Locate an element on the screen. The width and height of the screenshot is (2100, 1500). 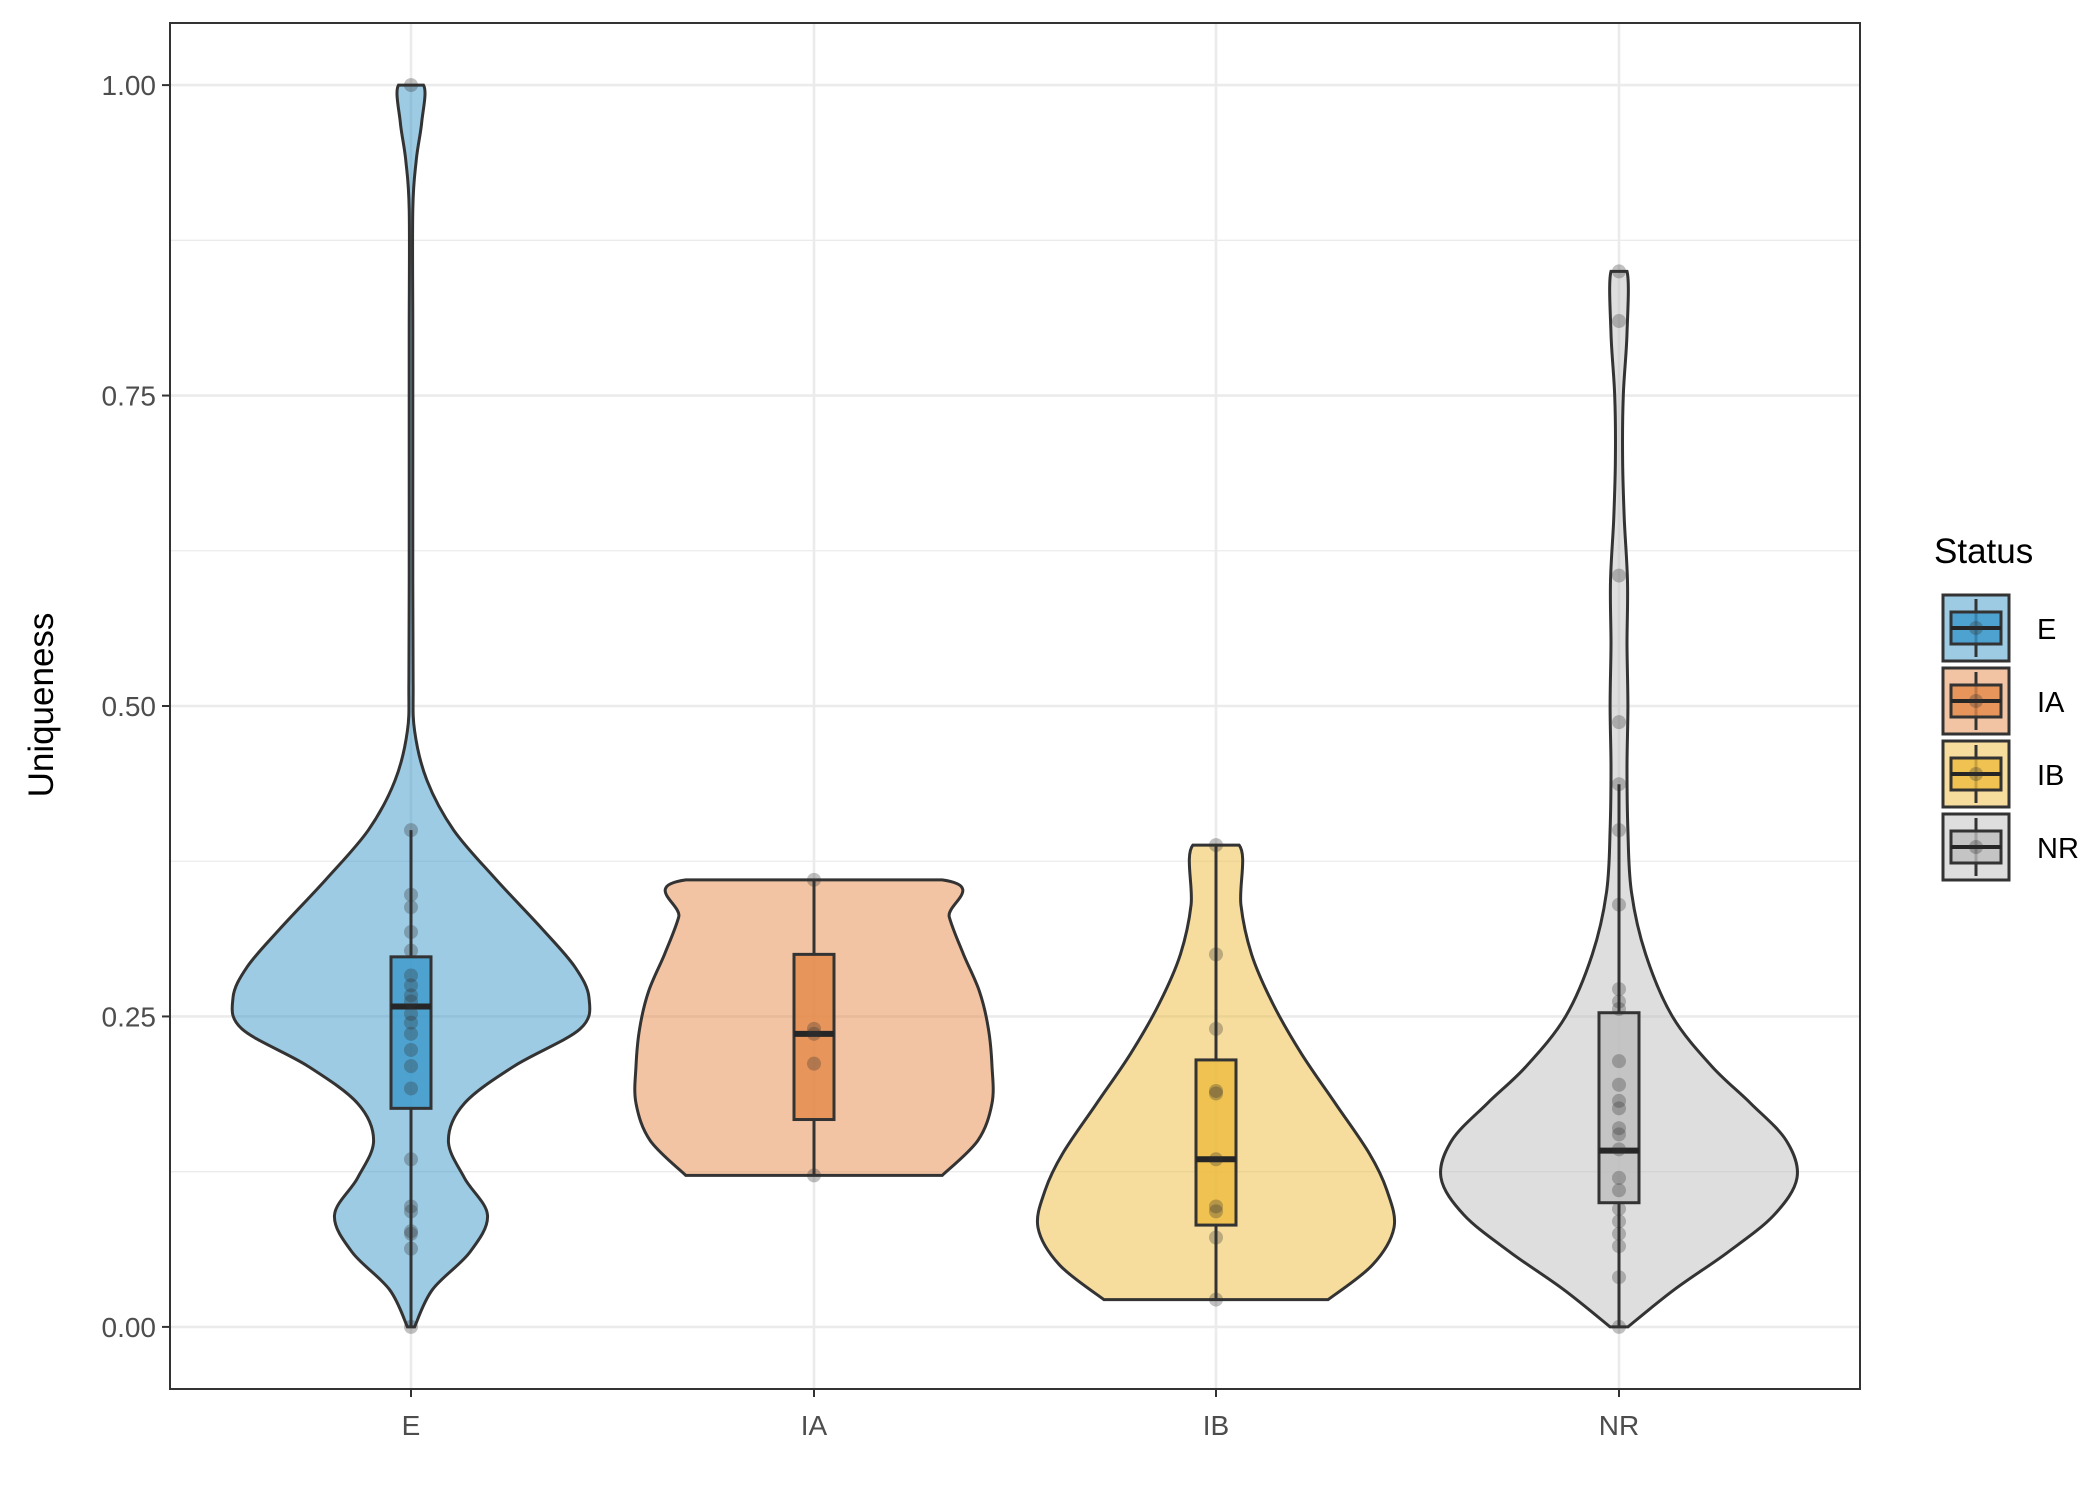
legend: Status E IA IB NR is located at coordinates (2006, 707).